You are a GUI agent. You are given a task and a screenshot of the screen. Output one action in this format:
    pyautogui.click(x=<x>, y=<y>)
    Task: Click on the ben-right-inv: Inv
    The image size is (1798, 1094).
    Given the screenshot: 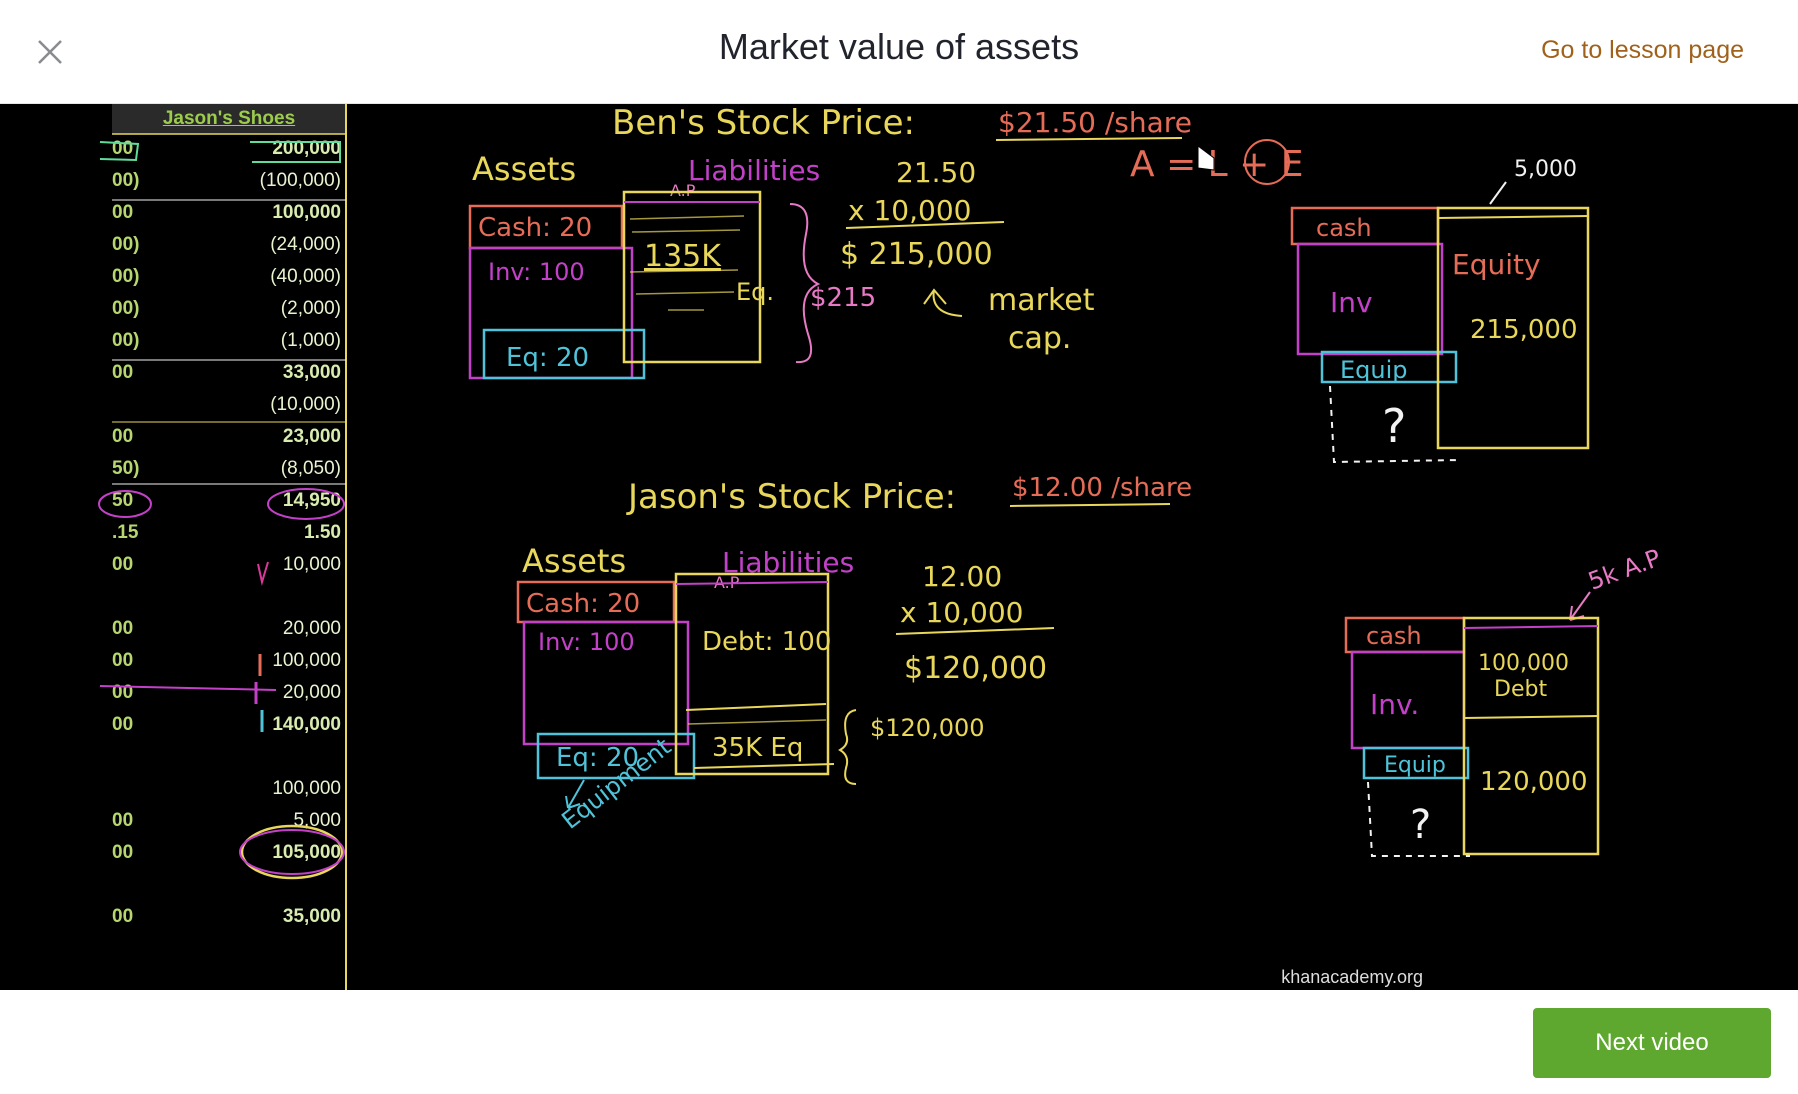 What is the action you would take?
    pyautogui.click(x=1351, y=302)
    